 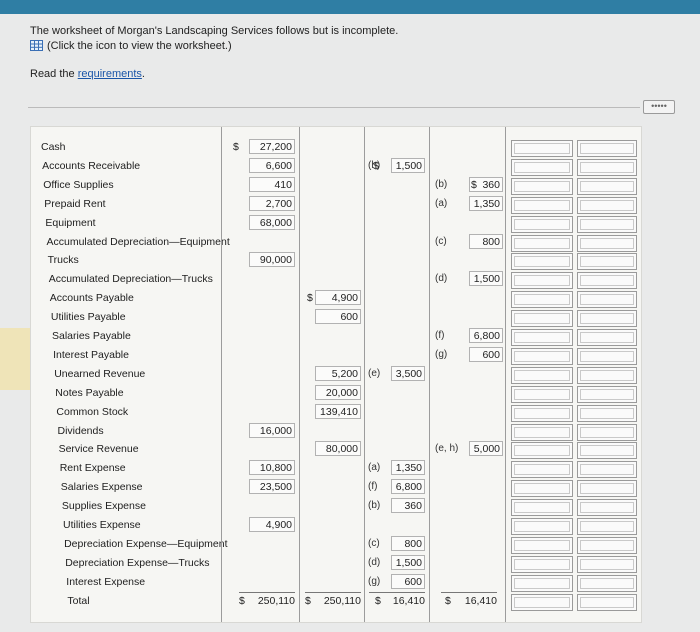 I want to click on worksheet-link-row: (Click the icon to view the worksheet.), so click(x=214, y=46).